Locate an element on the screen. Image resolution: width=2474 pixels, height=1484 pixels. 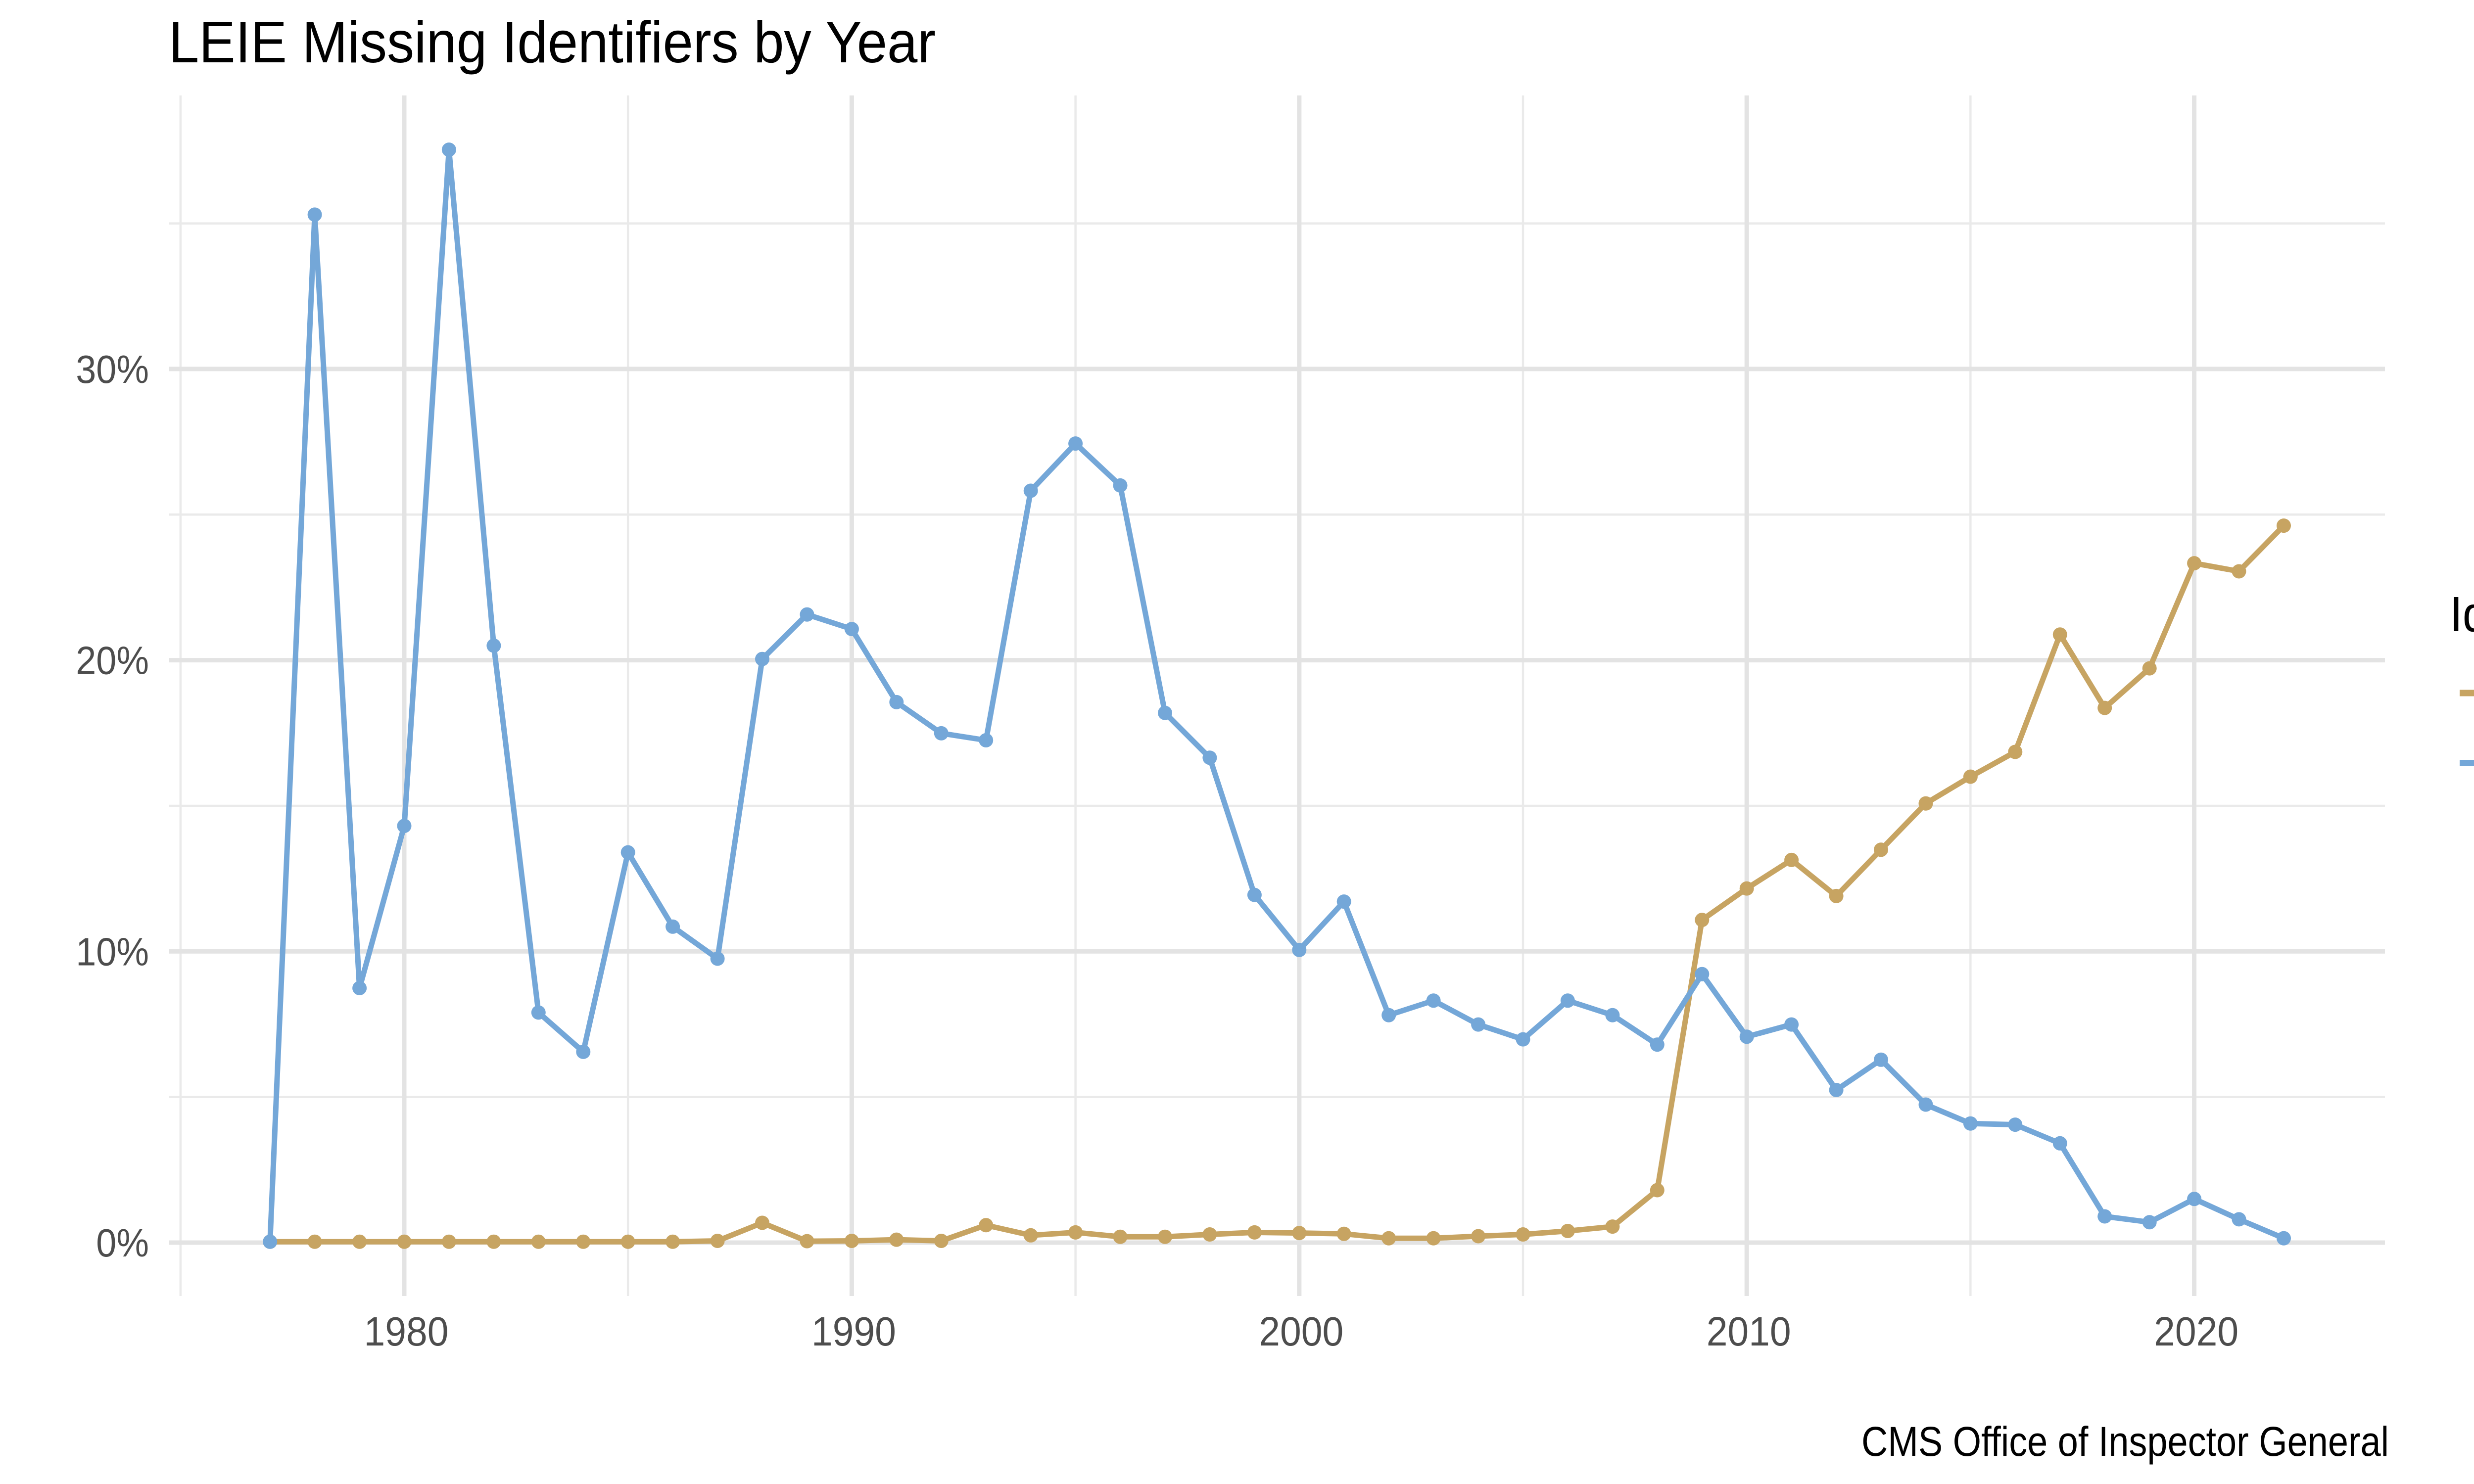
svg-text: 1990 is located at coordinates (854, 1331).